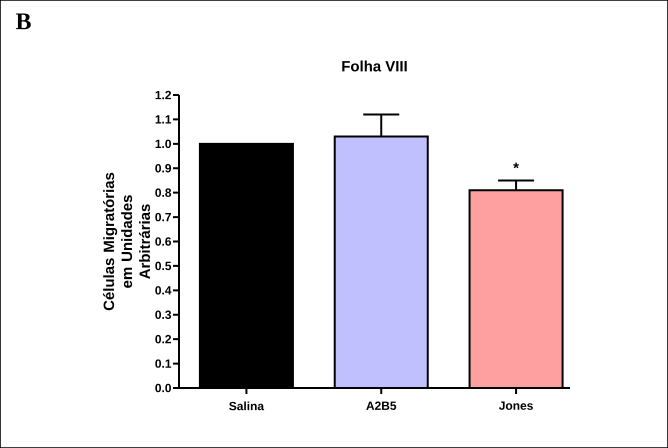 The width and height of the screenshot is (668, 448). What do you see at coordinates (163, 144) in the screenshot?
I see `y-tick-label: 1.0` at bounding box center [163, 144].